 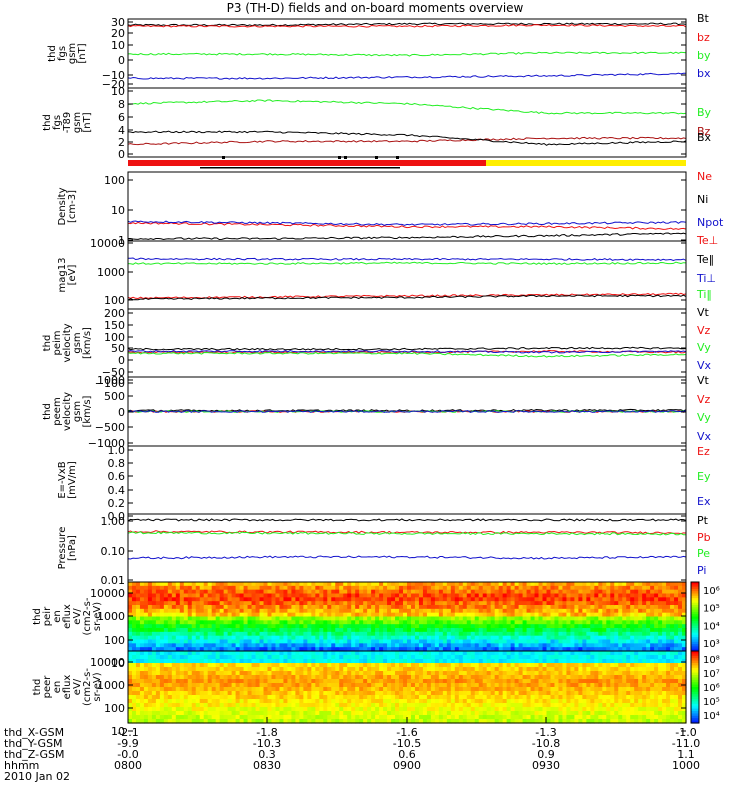 I want to click on y-tick-label: 1.0, so click(x=117, y=450).